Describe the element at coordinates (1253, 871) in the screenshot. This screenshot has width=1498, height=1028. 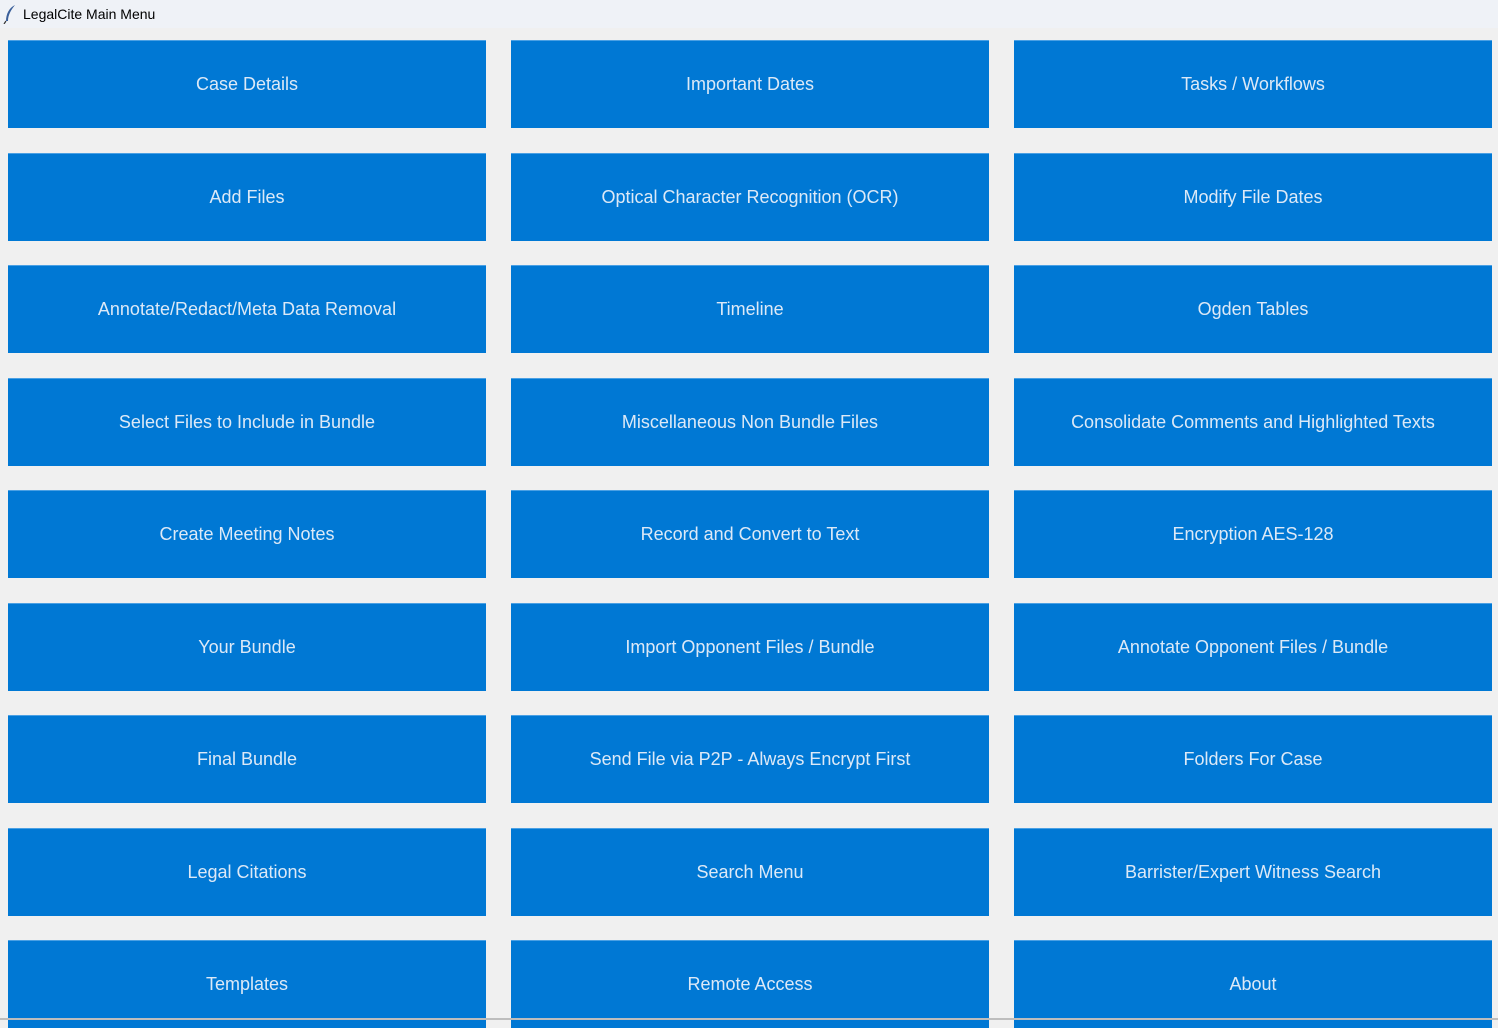
I see `menu-button-barrister-expert-witness-search: Barrister/Expert Witness Search` at that location.